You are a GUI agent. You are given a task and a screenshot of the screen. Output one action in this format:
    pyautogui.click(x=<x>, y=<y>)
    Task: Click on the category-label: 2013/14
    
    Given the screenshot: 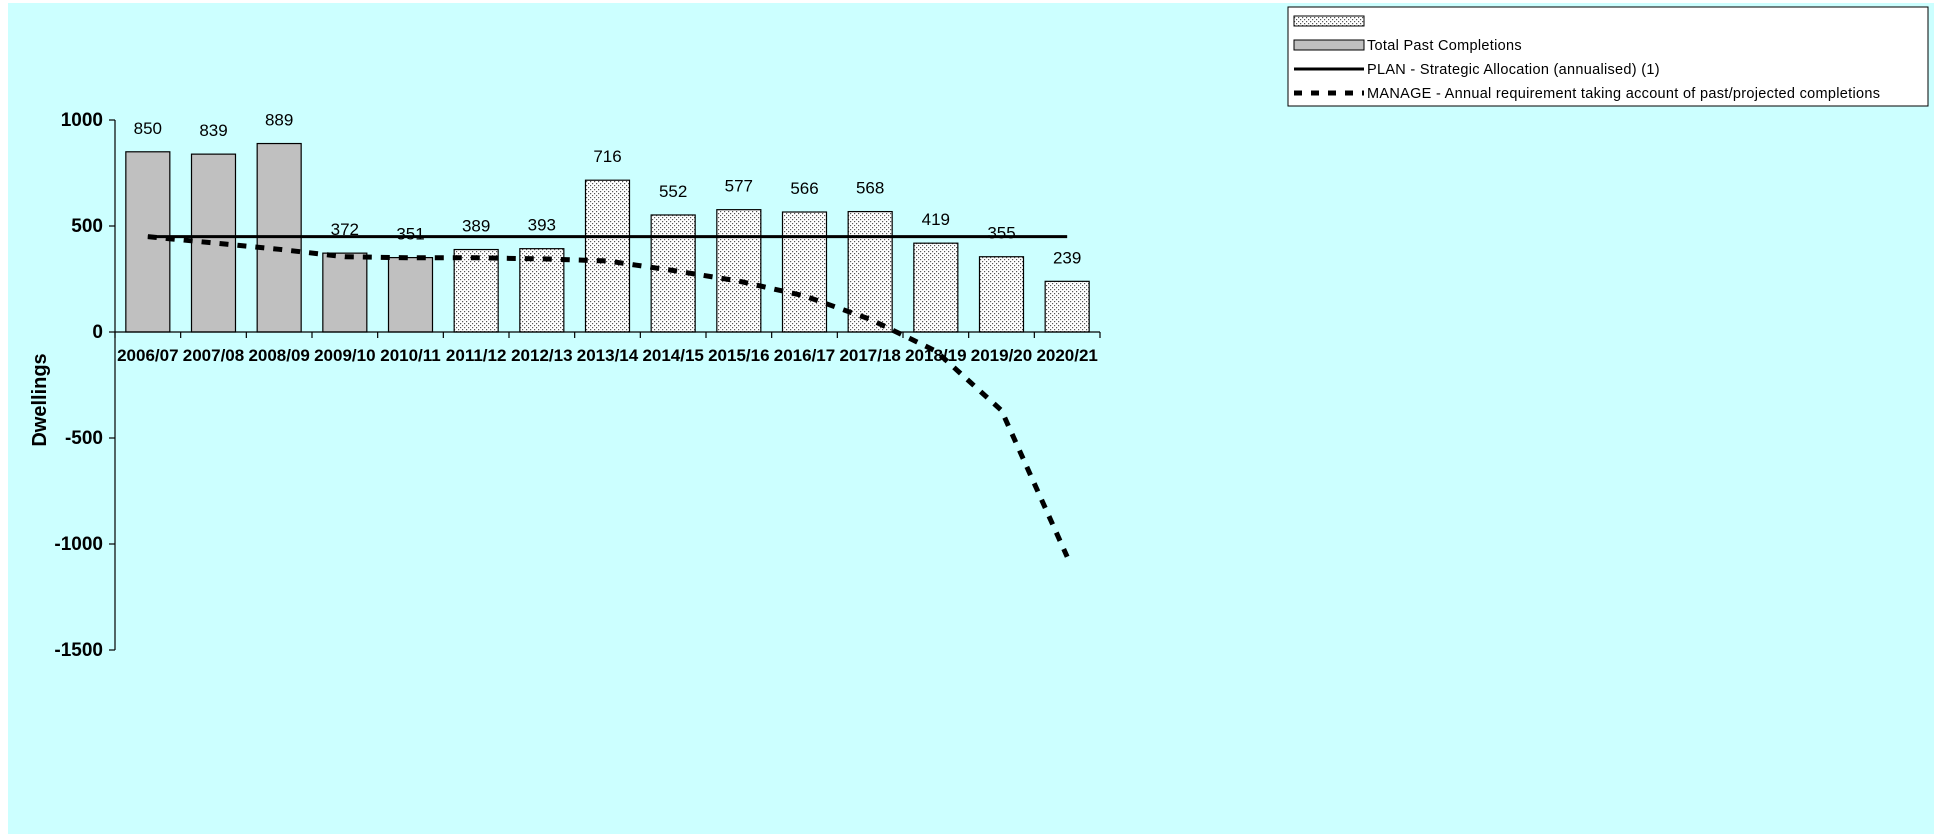 What is the action you would take?
    pyautogui.click(x=608, y=355)
    